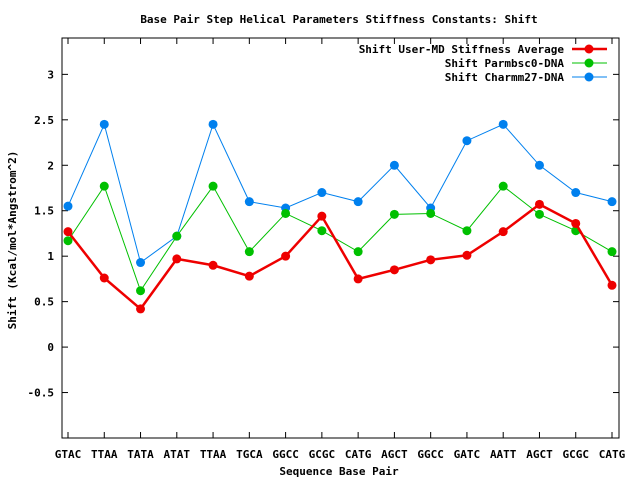  I want to click on y-tick-label: 3, so click(50, 74).